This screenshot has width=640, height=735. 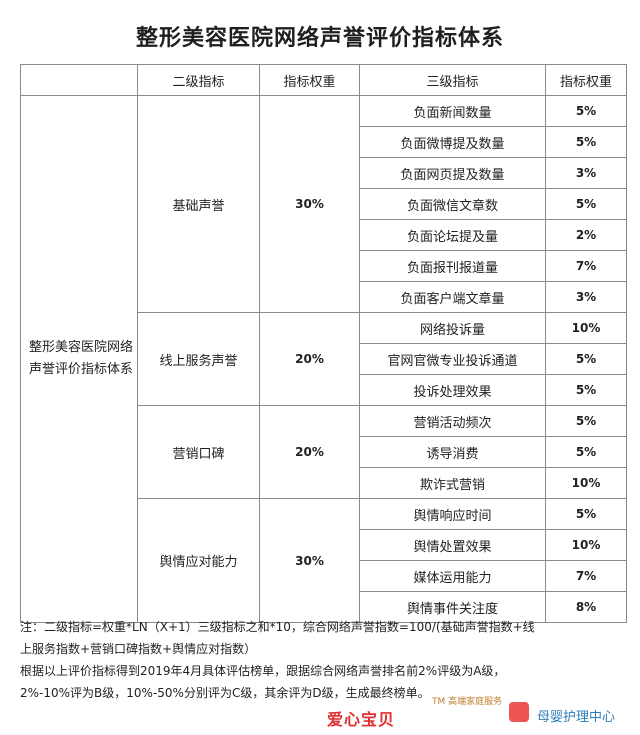 What do you see at coordinates (452, 266) in the screenshot?
I see `level3-name: 负面报刊报道量` at bounding box center [452, 266].